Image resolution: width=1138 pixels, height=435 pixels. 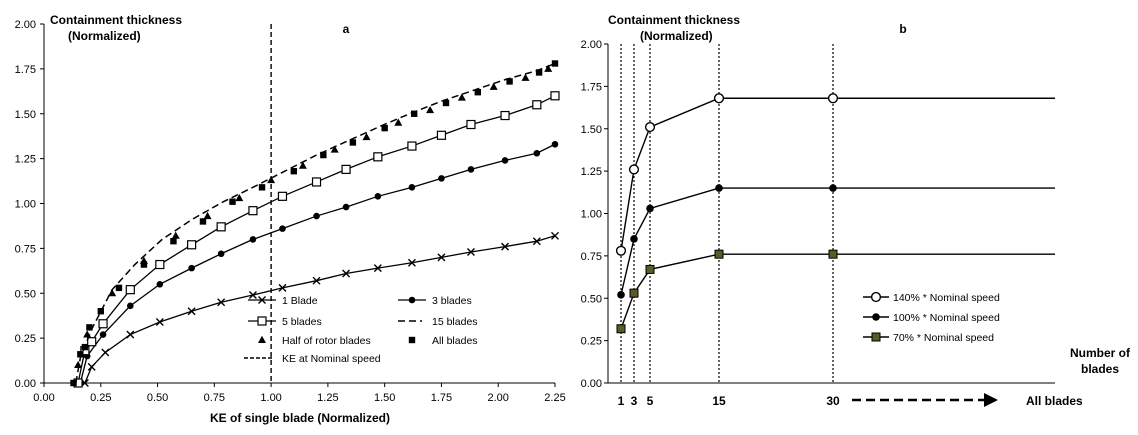 I want to click on panel-a-x-tick-label: 2.00, so click(x=498, y=398).